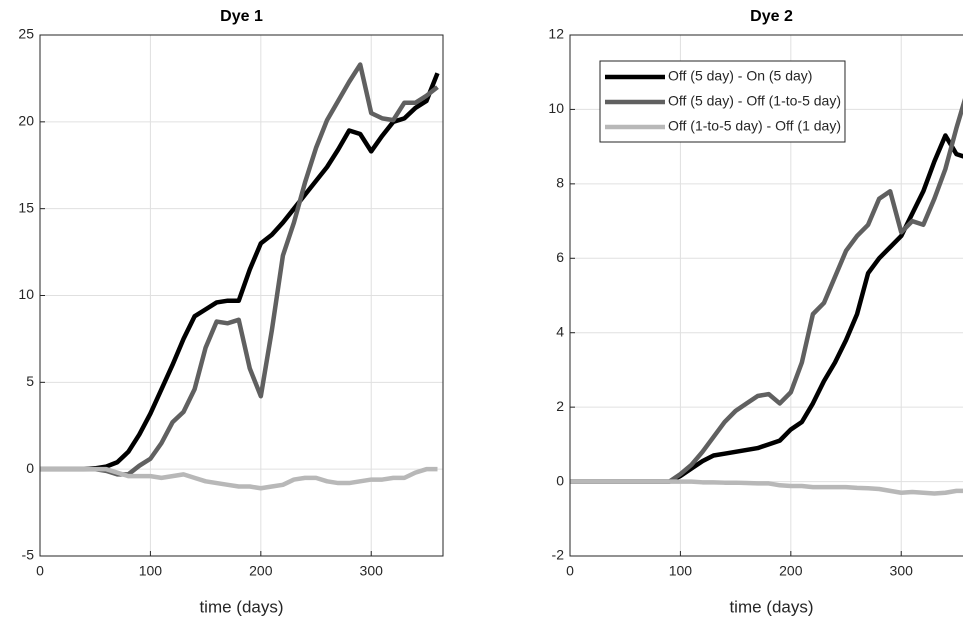 This screenshot has height=622, width=963. What do you see at coordinates (560, 331) in the screenshot?
I see `y-tick-label: 4` at bounding box center [560, 331].